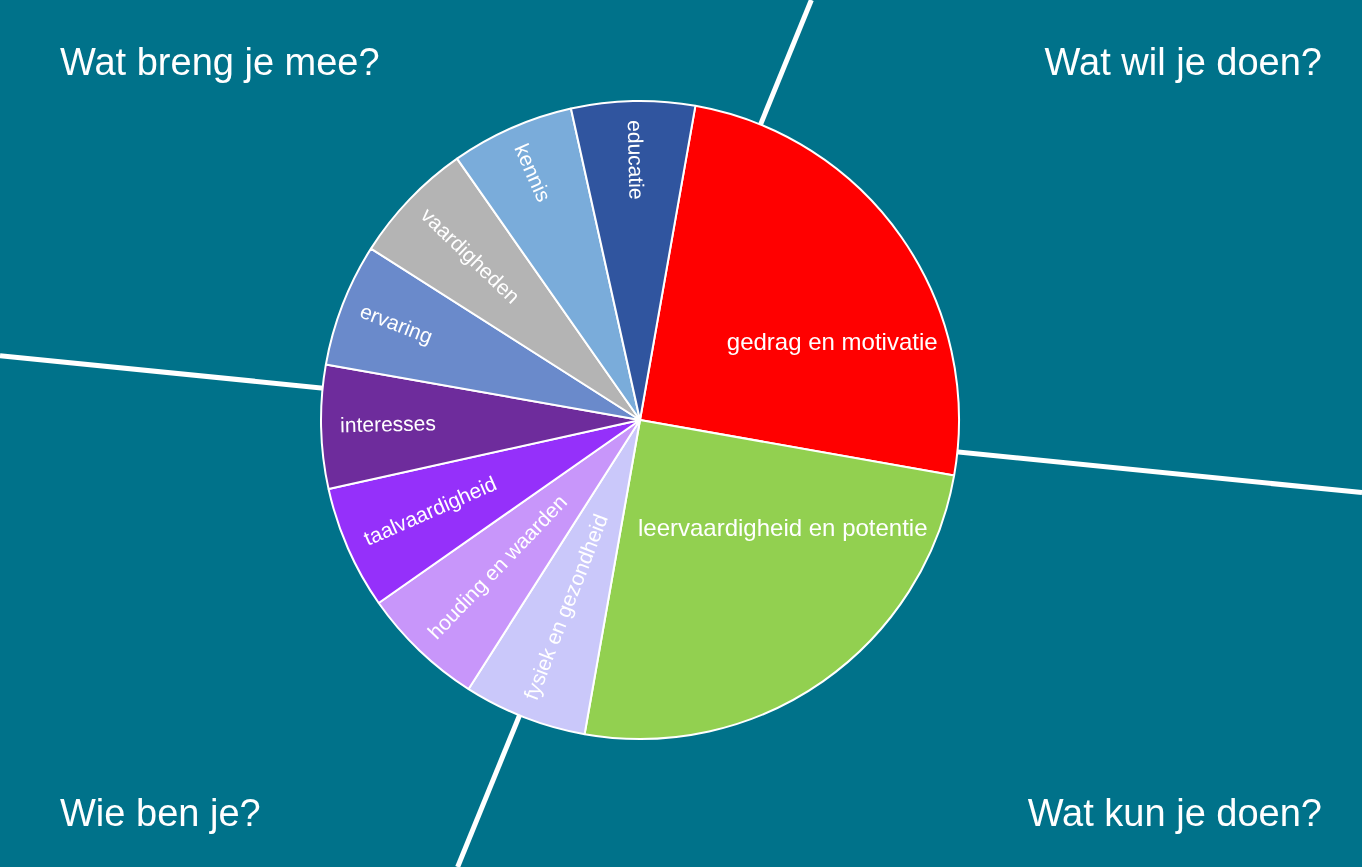 Image resolution: width=1362 pixels, height=867 pixels. What do you see at coordinates (388, 424) in the screenshot?
I see `slice-label: interesses` at bounding box center [388, 424].